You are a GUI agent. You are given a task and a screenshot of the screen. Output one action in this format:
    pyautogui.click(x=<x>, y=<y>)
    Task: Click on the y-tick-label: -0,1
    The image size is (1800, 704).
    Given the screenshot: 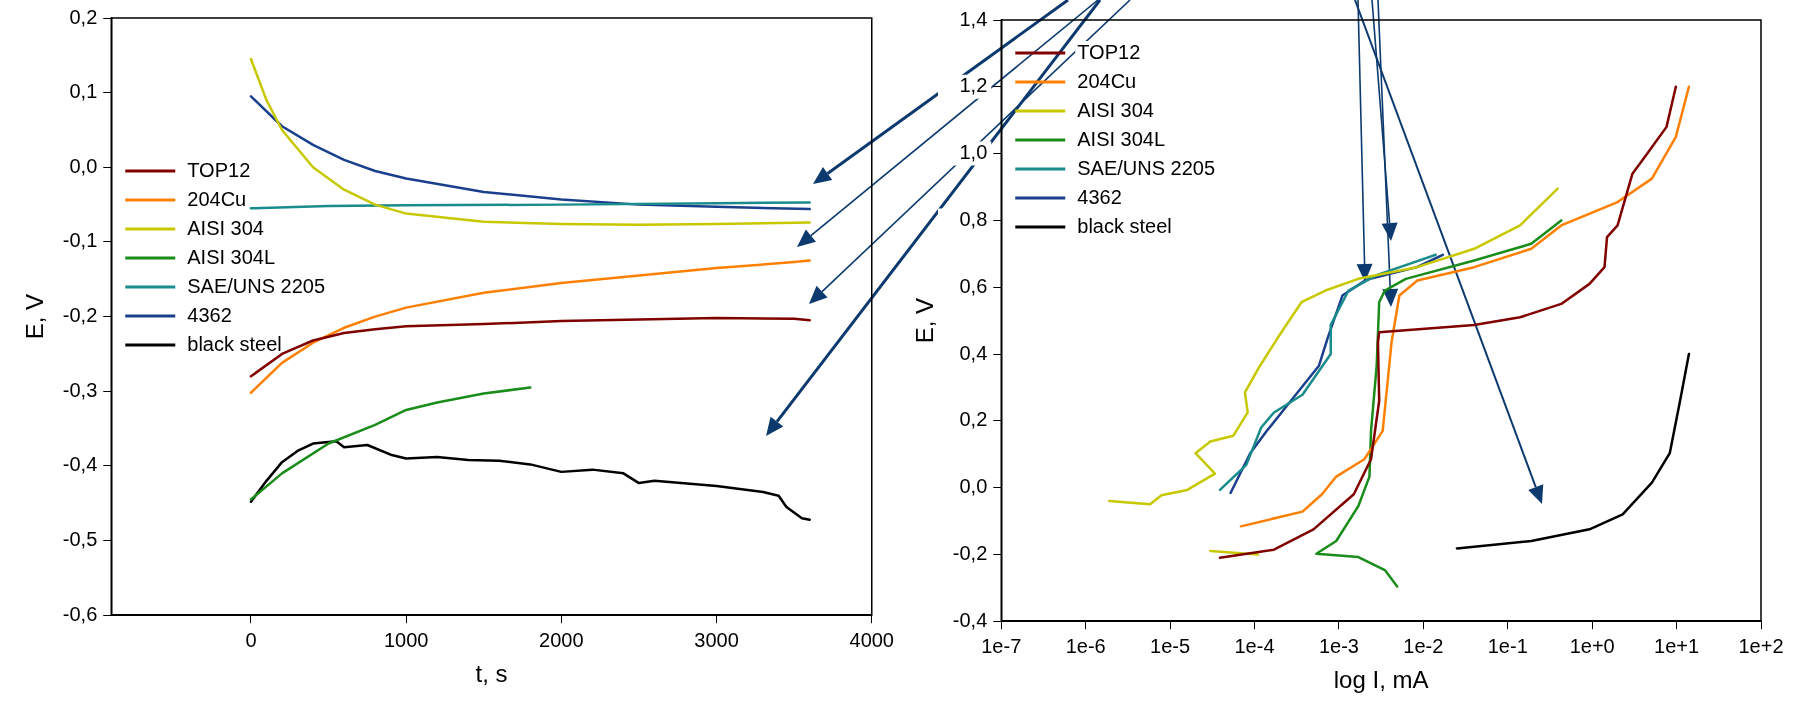 What is the action you would take?
    pyautogui.click(x=80, y=240)
    